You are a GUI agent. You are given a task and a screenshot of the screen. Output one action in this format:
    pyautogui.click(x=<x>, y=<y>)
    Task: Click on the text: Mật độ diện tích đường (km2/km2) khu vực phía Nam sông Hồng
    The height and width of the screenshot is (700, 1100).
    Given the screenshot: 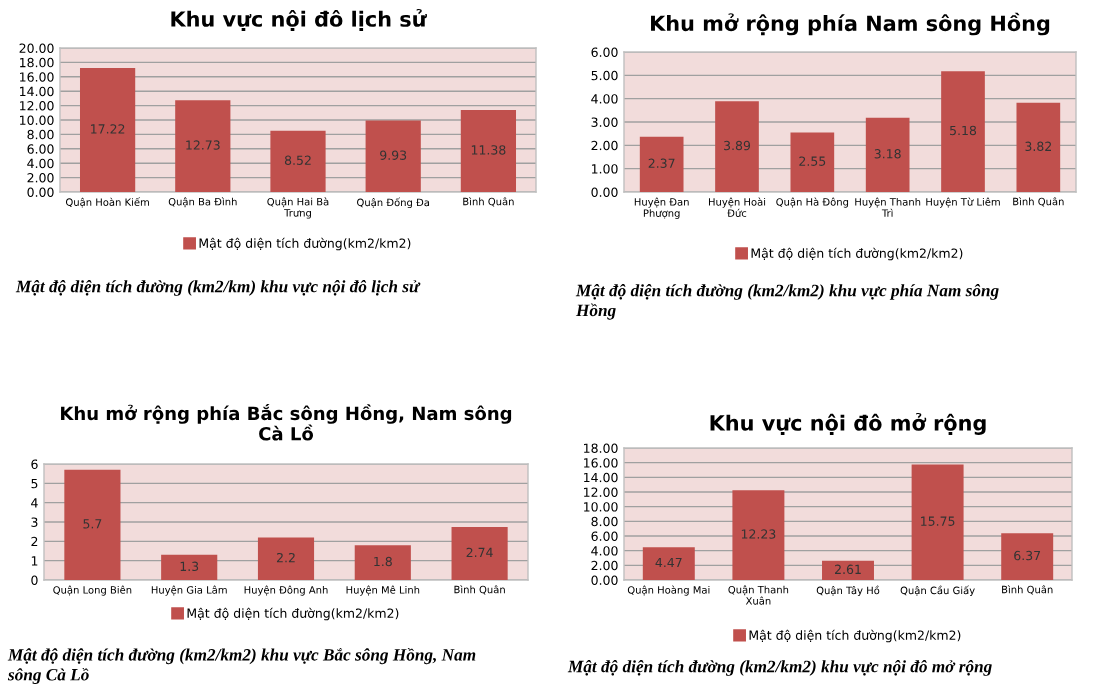 What is the action you would take?
    pyautogui.click(x=787, y=302)
    